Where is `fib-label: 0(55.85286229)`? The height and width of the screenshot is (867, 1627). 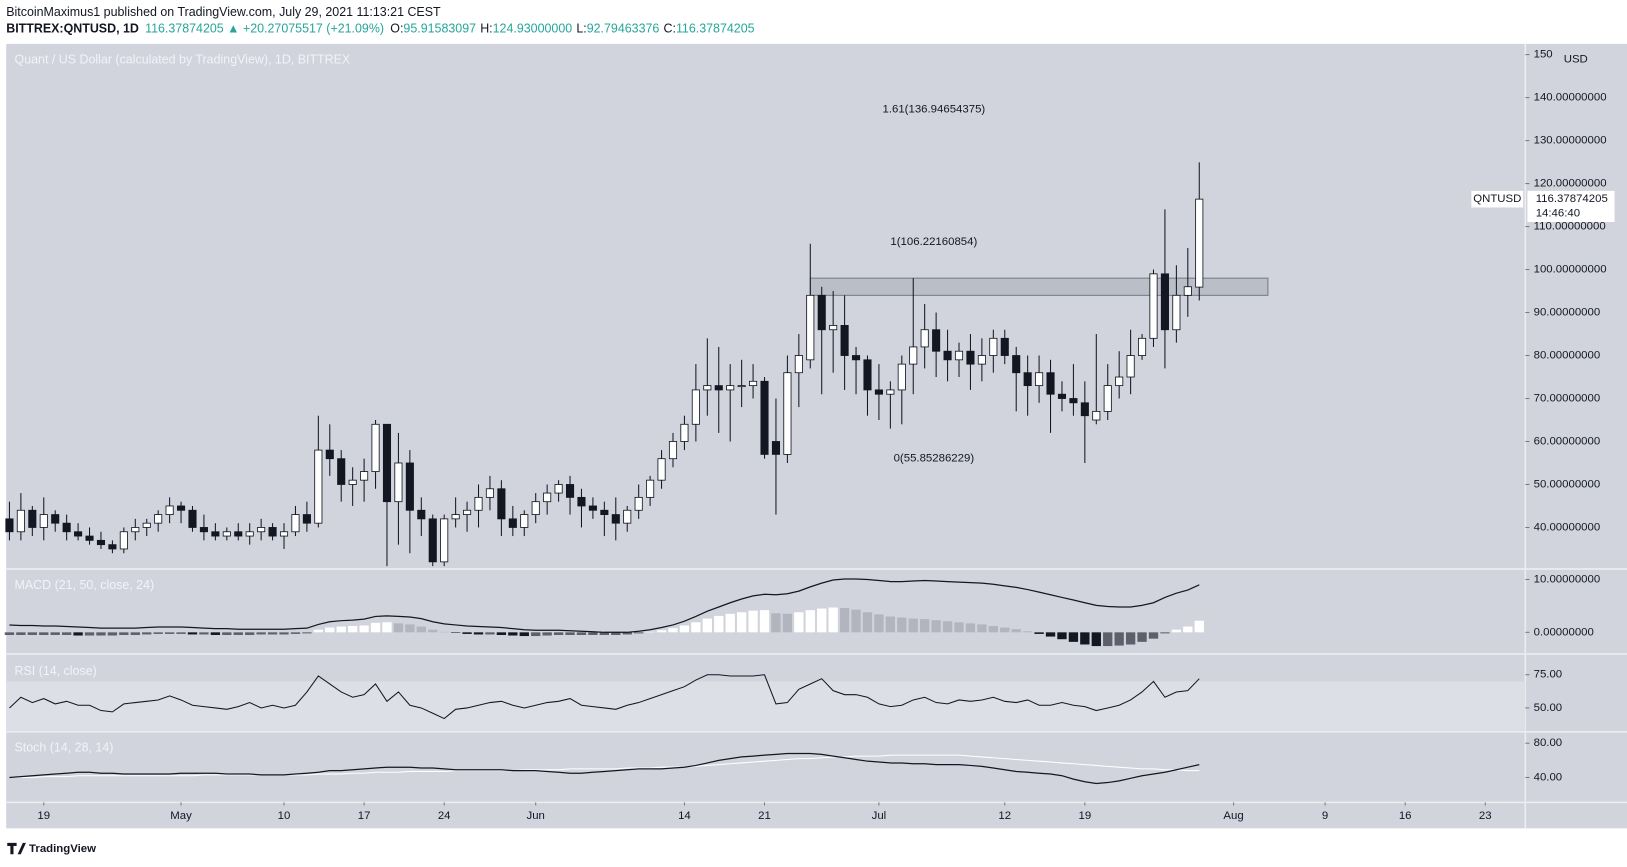
fib-label: 0(55.85286229) is located at coordinates (934, 458).